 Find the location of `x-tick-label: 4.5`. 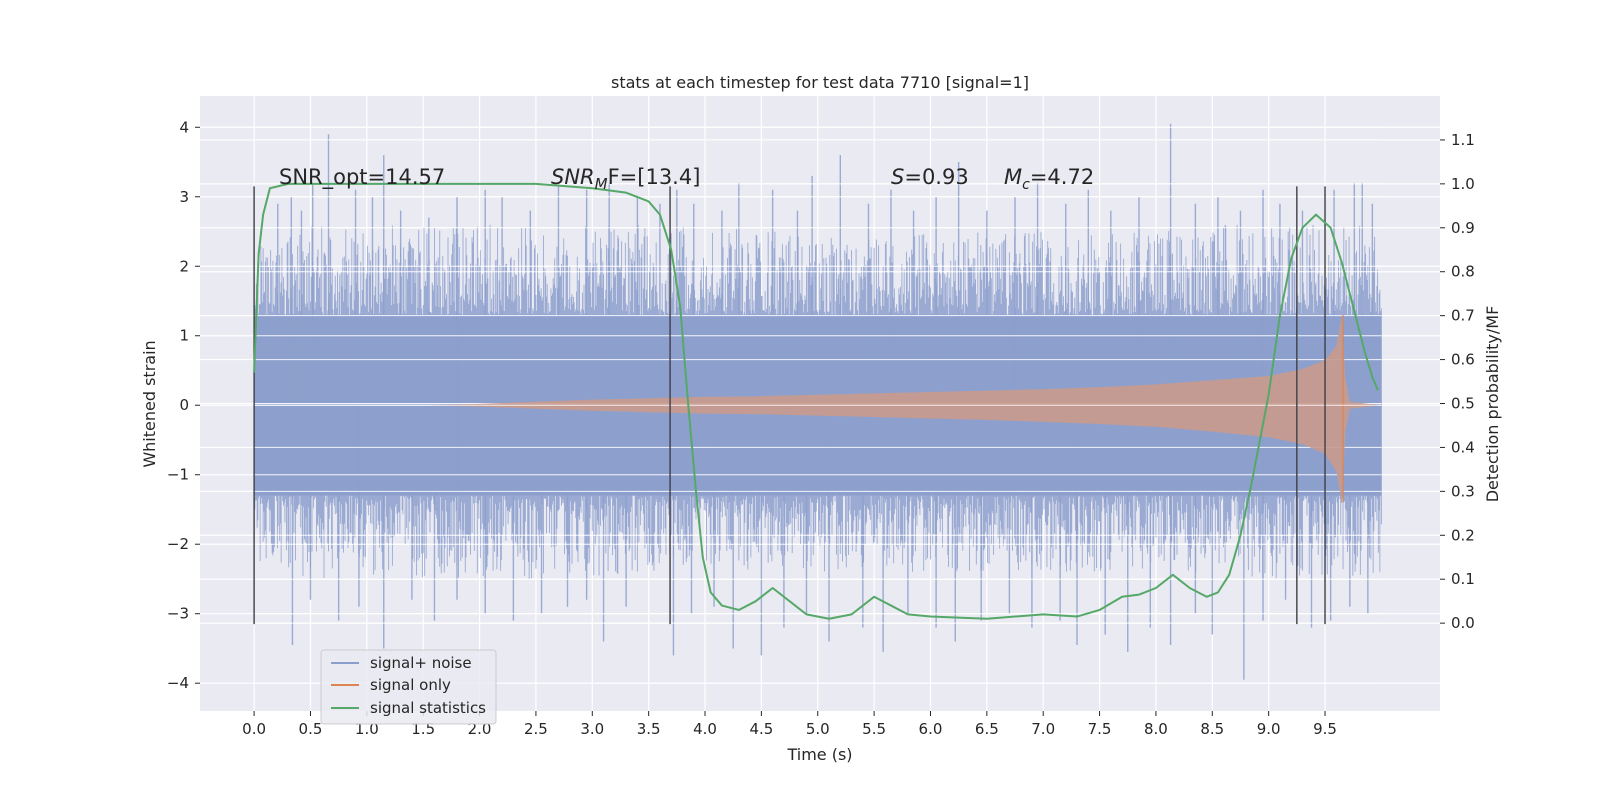

x-tick-label: 4.5 is located at coordinates (761, 729).